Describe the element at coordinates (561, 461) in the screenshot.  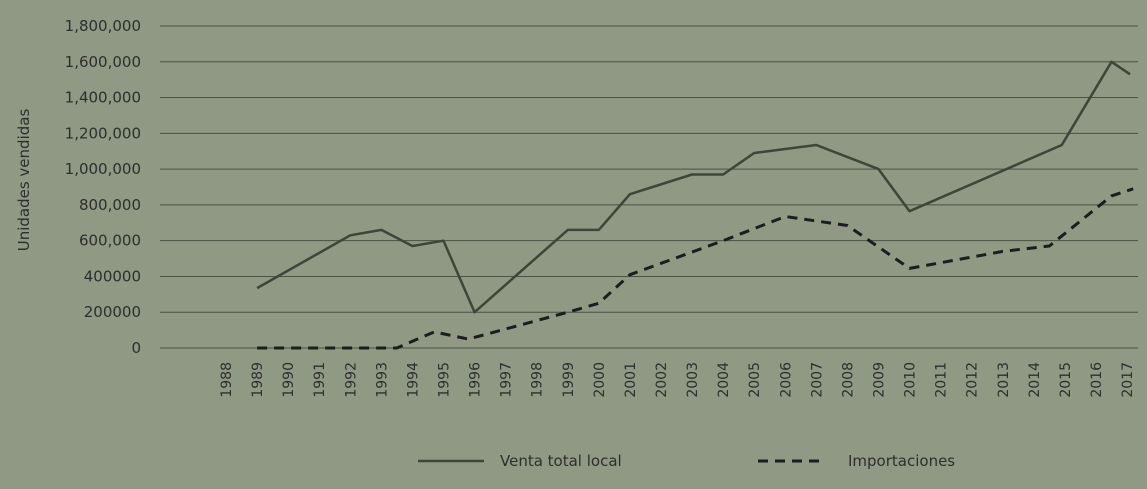
I see `legend-label-venta: Venta total local` at that location.